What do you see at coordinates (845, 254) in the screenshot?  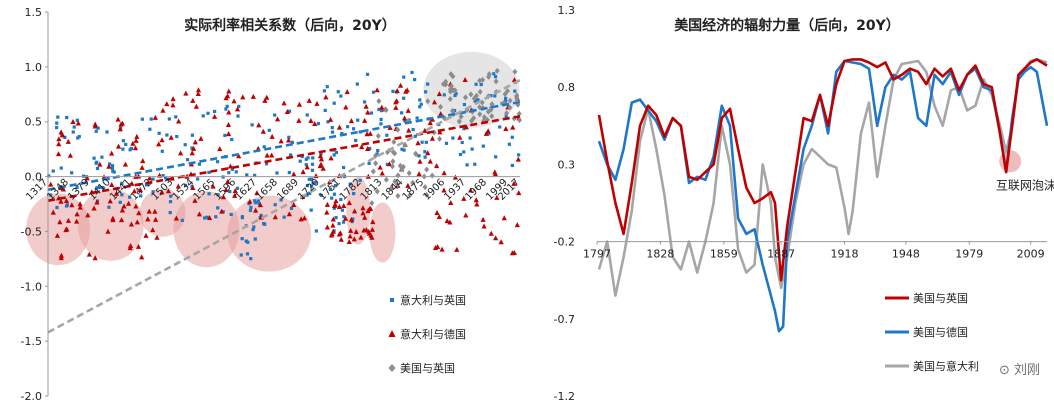 I see `x-tick-label: 1918` at bounding box center [845, 254].